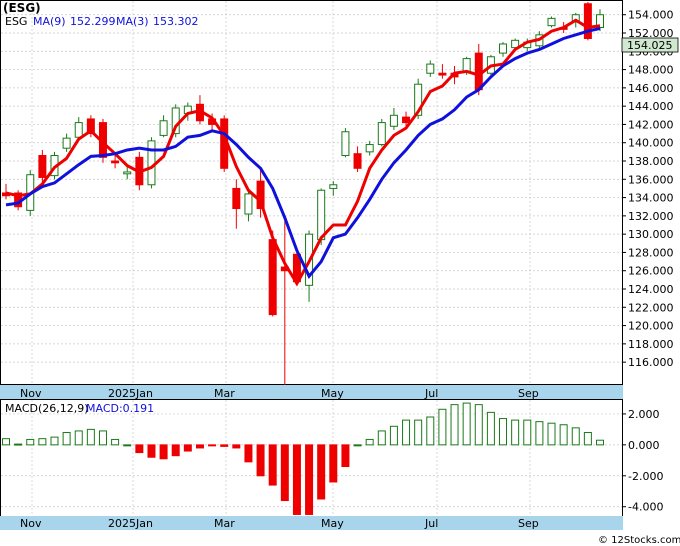  I want to click on price-tick-label: 118.000, so click(651, 344).